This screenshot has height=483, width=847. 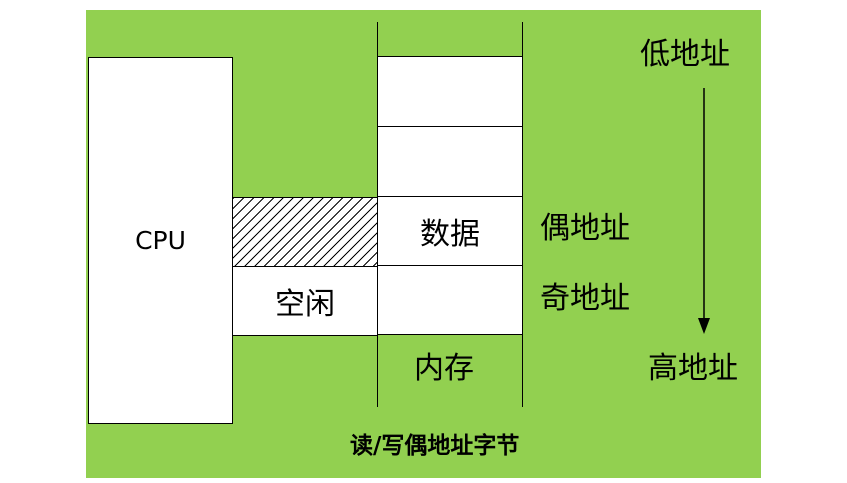 What do you see at coordinates (450, 300) in the screenshot?
I see `memory-cell-odd` at bounding box center [450, 300].